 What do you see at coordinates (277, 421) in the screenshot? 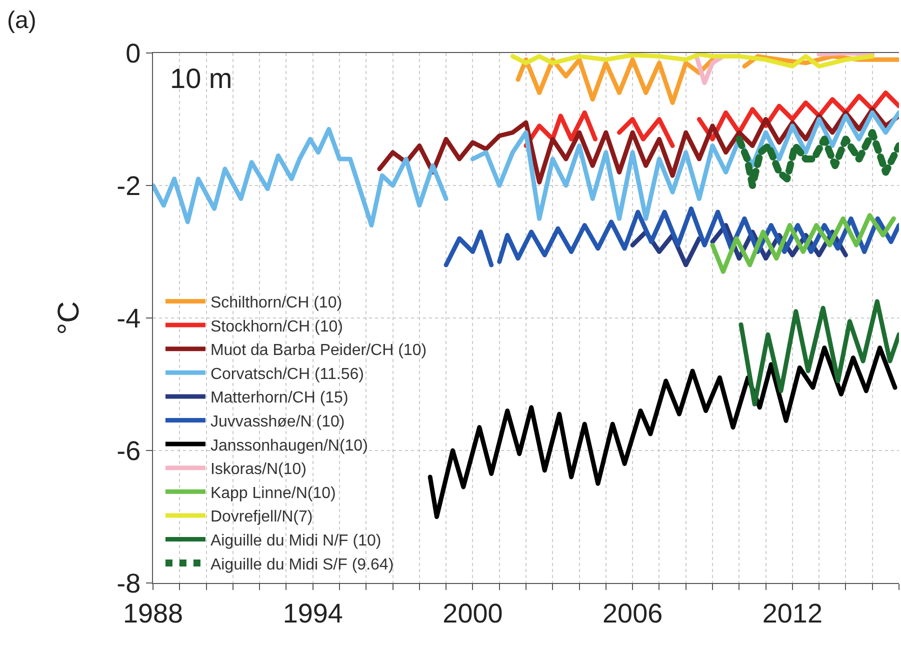
I see `legend-label: Juvvasshøe/N (10)` at bounding box center [277, 421].